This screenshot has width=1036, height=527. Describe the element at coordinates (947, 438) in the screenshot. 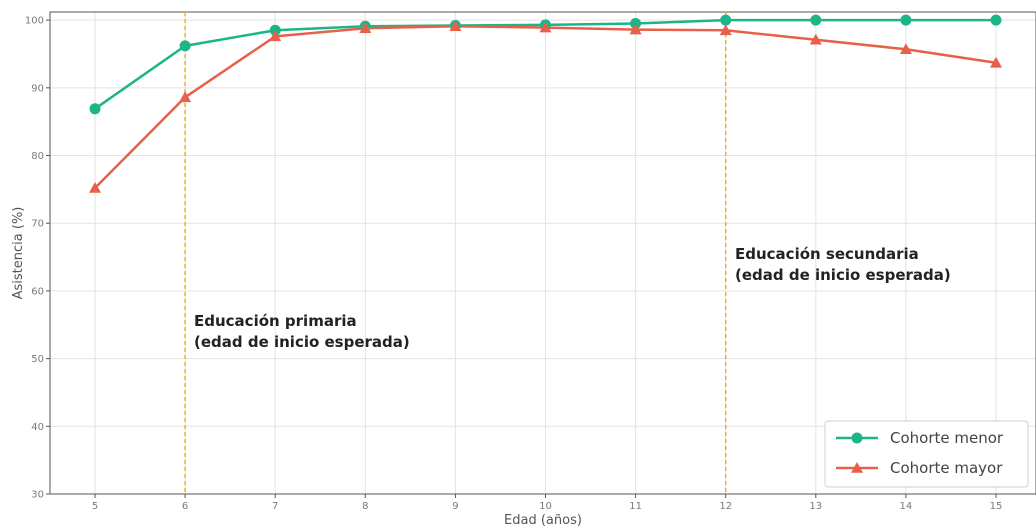

I see `legend-label: Cohorte menor` at that location.